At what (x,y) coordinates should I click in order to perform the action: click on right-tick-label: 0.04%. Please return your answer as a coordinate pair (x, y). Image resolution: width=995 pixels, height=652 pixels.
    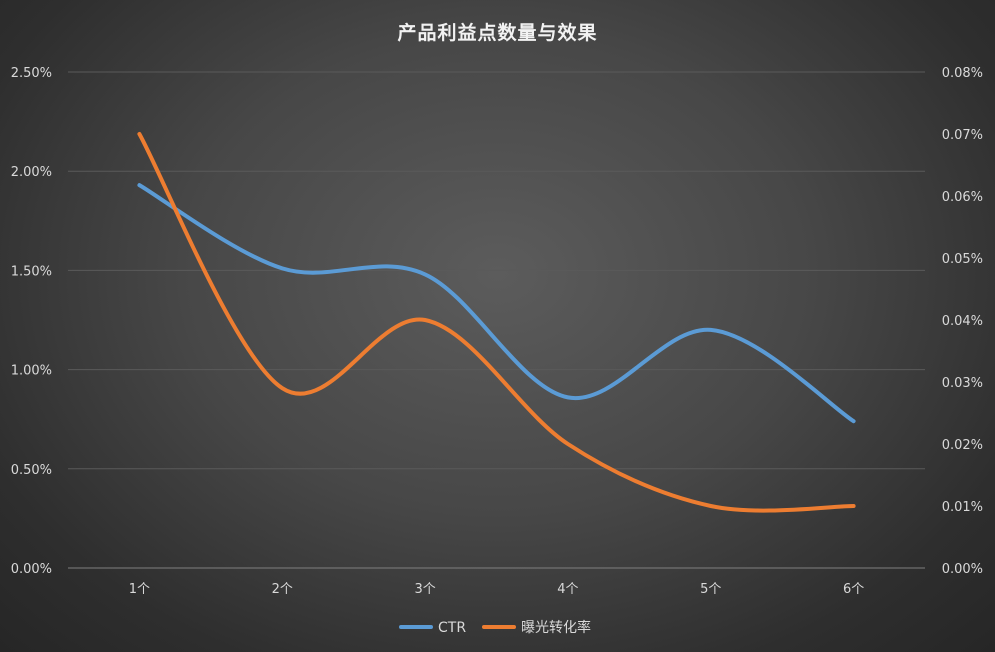
    Looking at the image, I should click on (962, 321).